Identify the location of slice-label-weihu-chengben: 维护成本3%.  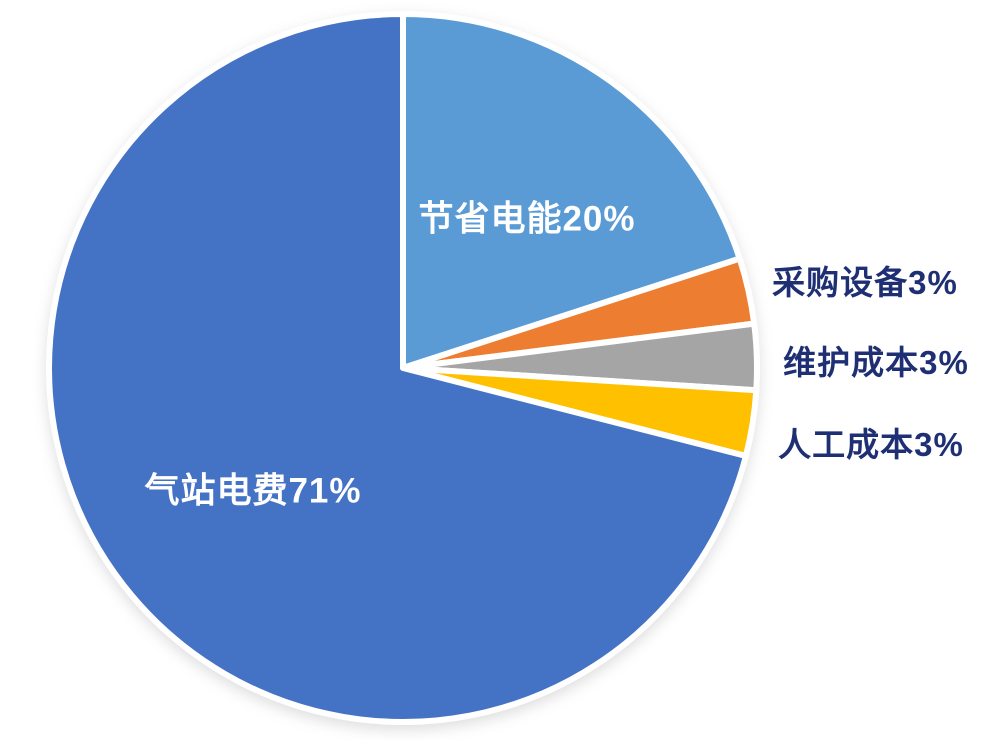
(876, 362).